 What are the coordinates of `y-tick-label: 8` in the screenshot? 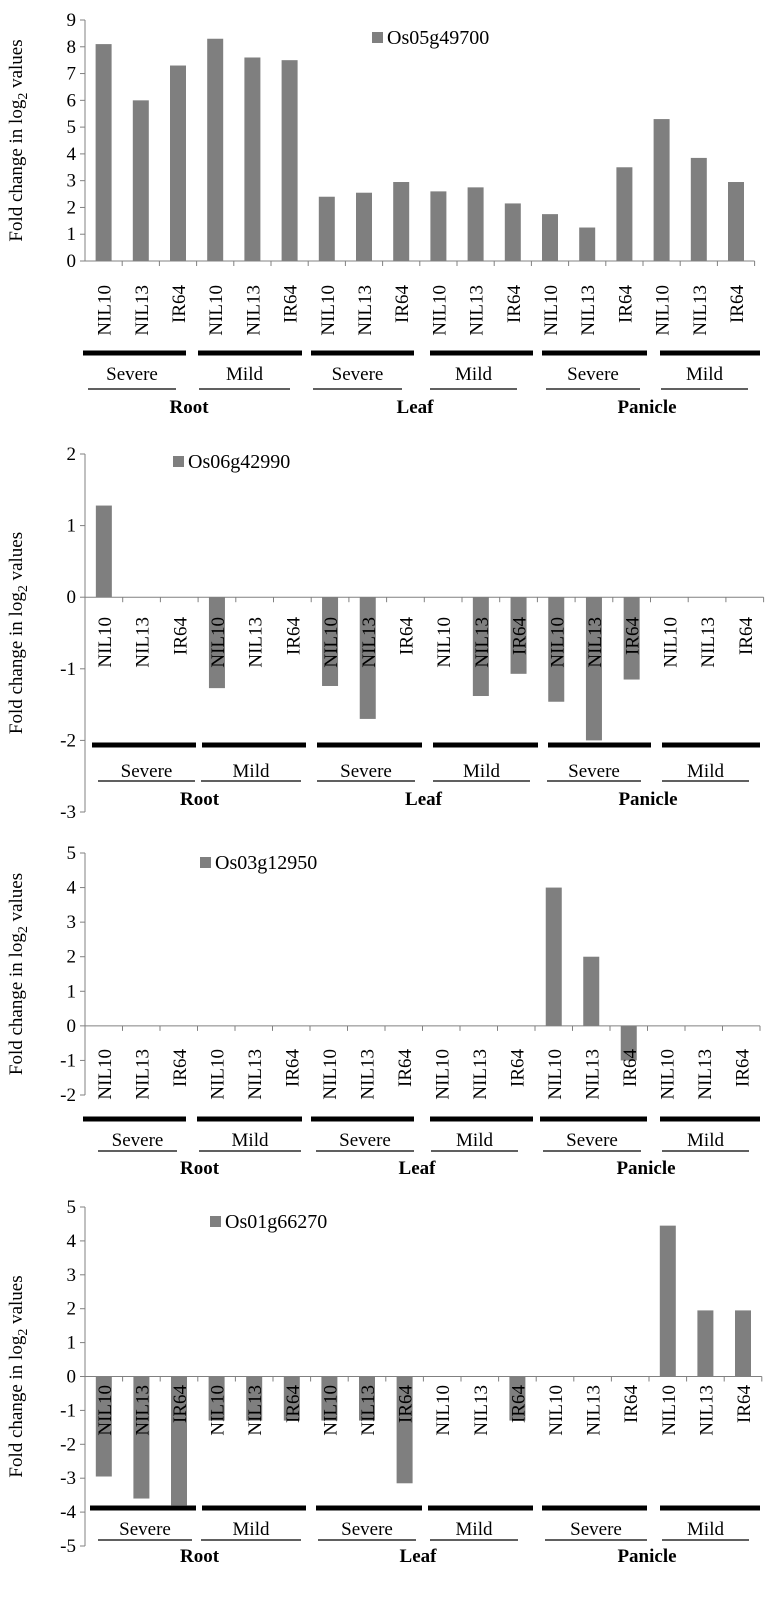 It's located at (72, 47).